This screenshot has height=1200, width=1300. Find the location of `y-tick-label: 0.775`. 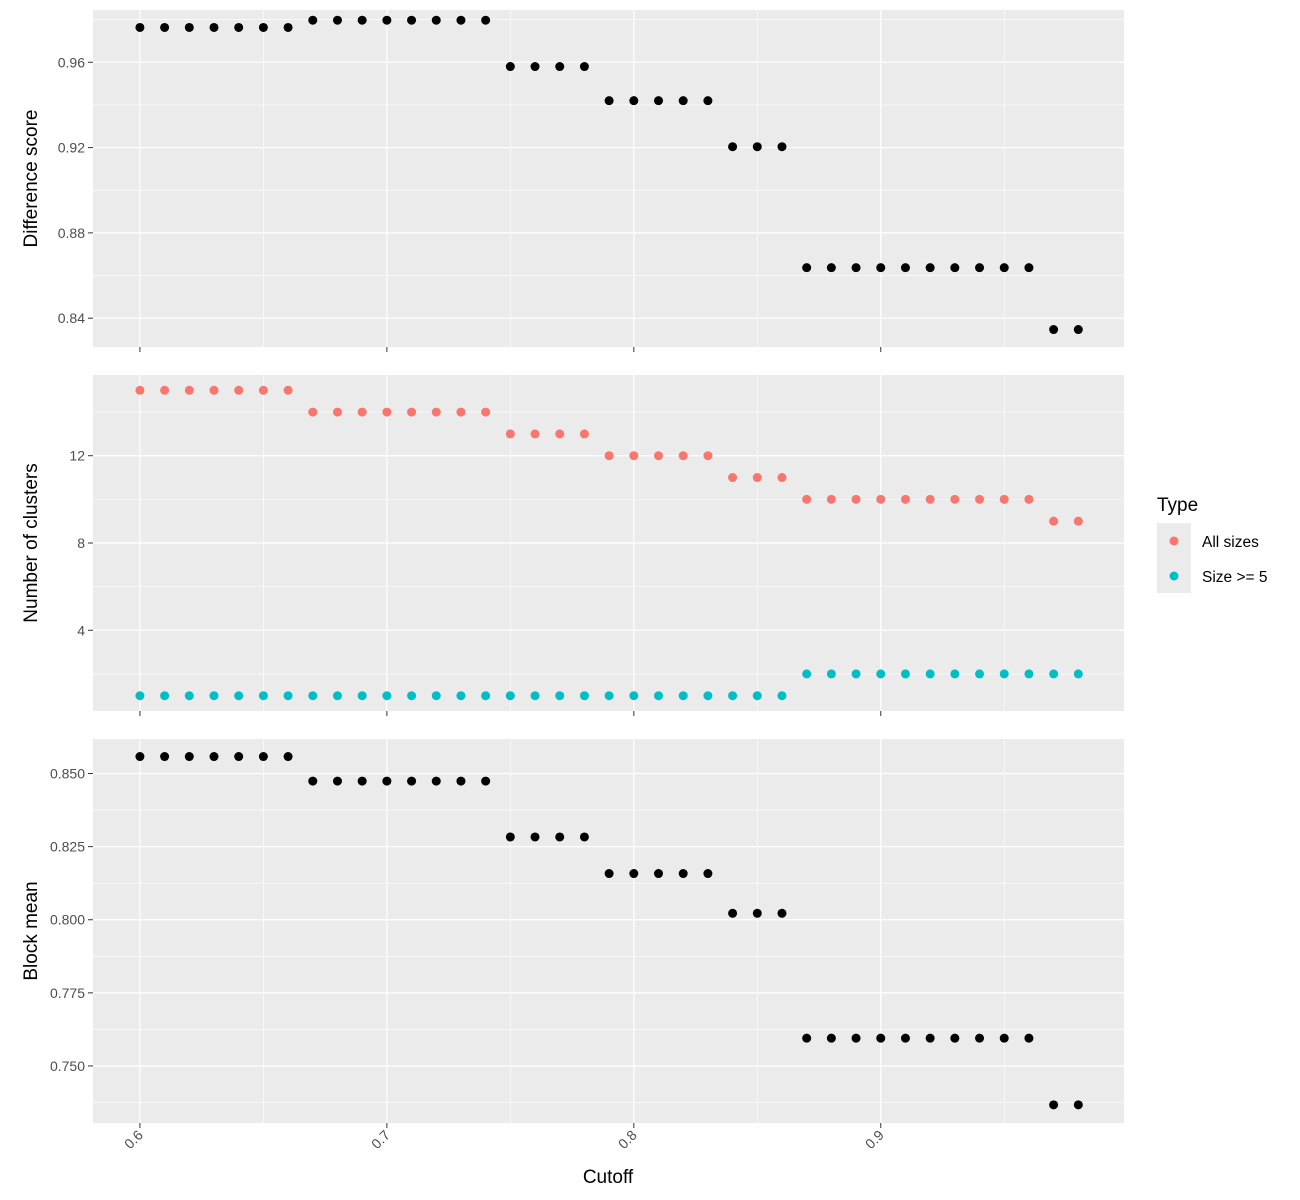

y-tick-label: 0.775 is located at coordinates (67, 993).